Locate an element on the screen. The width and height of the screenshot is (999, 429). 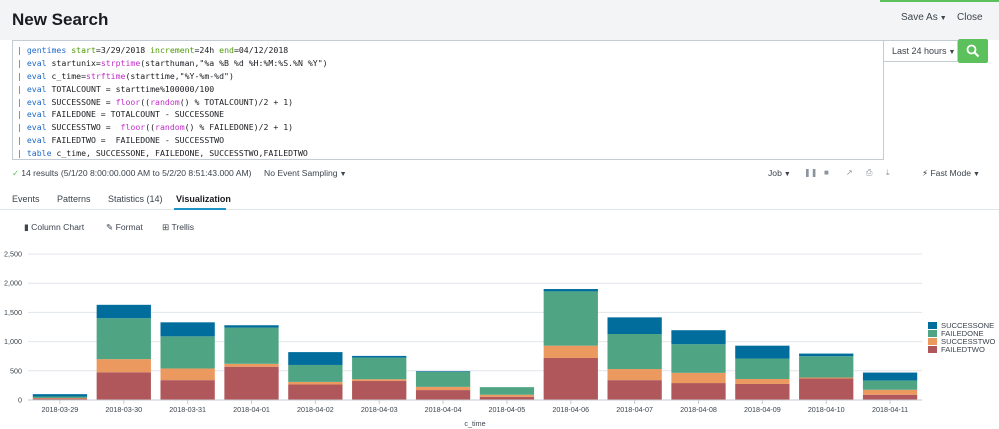
query-token: SUCCESSONE = is located at coordinates (81, 101).